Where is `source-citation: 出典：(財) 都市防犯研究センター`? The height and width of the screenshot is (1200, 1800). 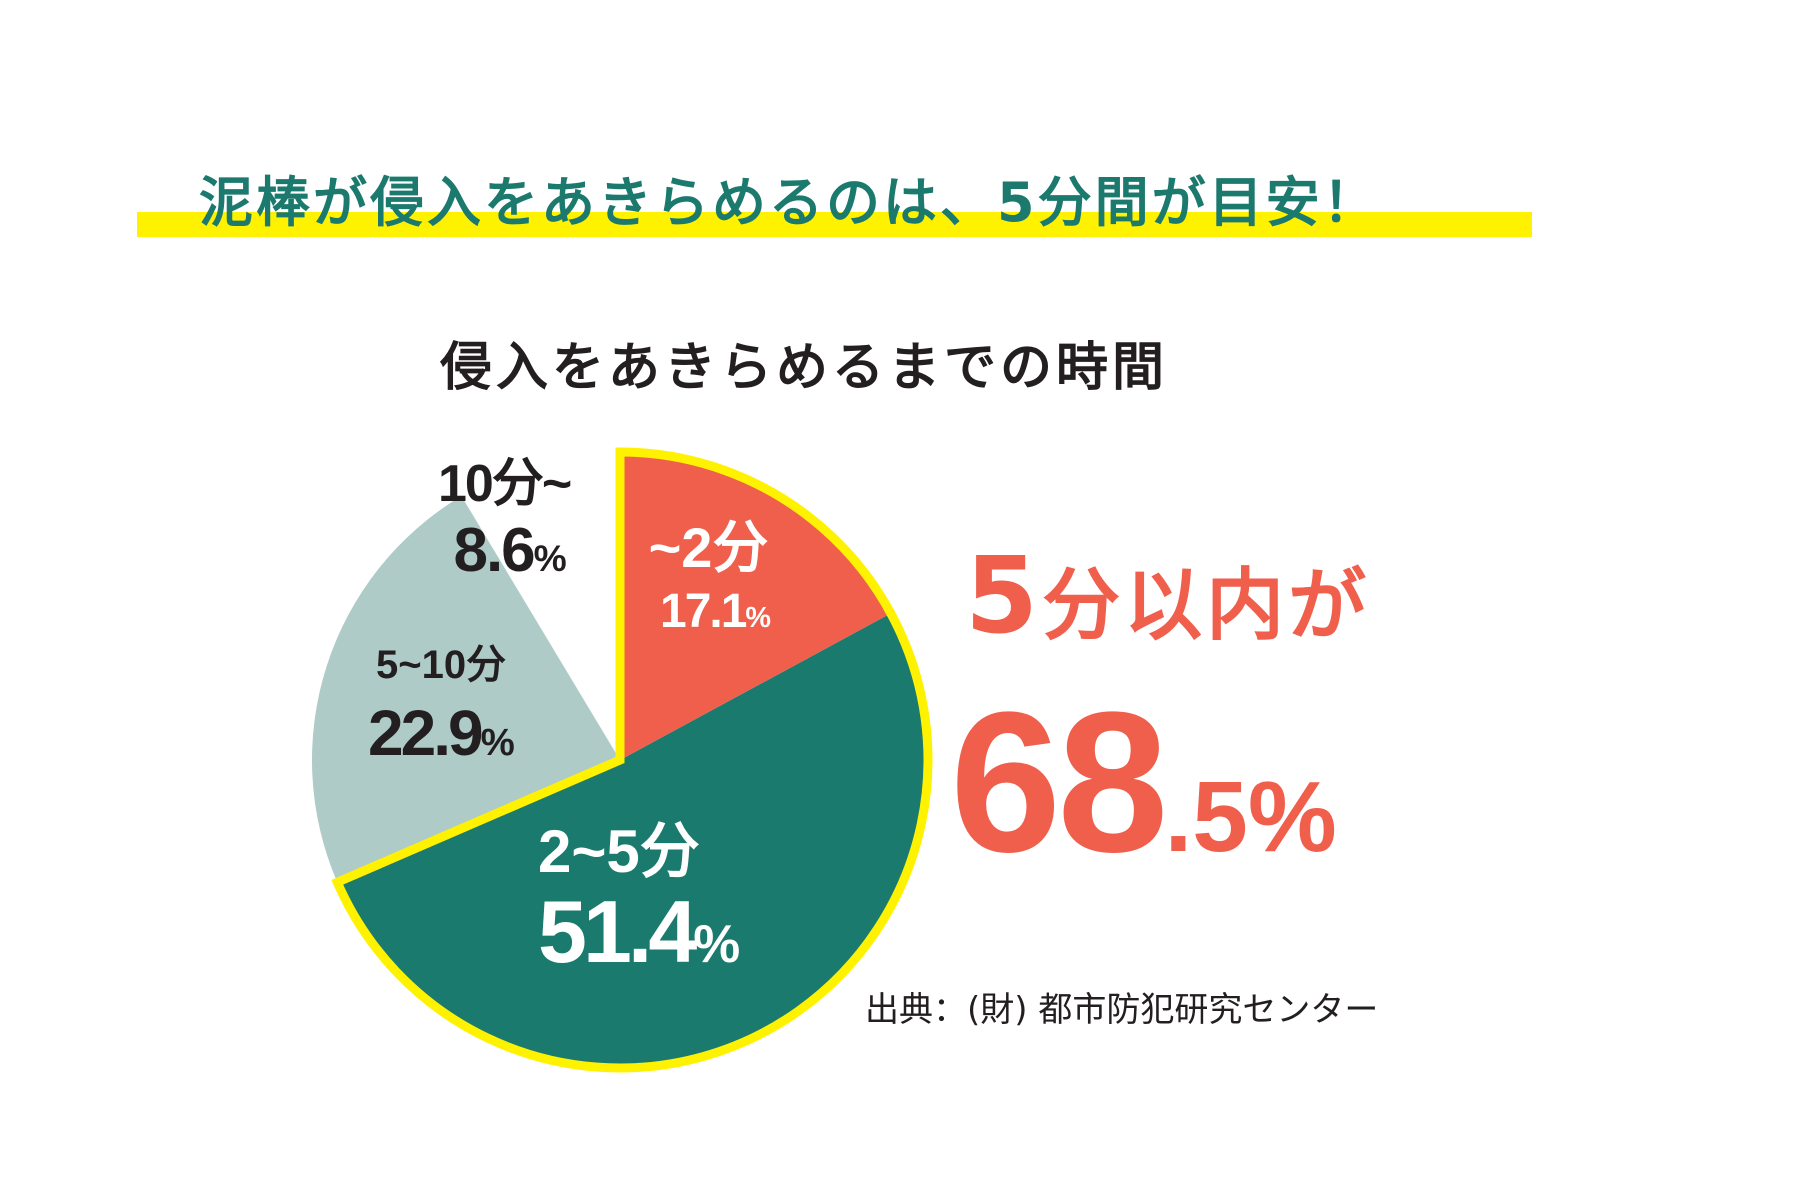
source-citation: 出典：(財) 都市防犯研究センター is located at coordinates (1122, 1010).